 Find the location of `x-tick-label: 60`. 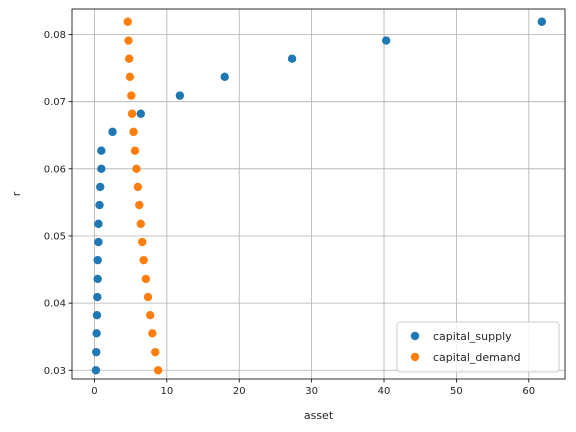

x-tick-label: 60 is located at coordinates (528, 391).